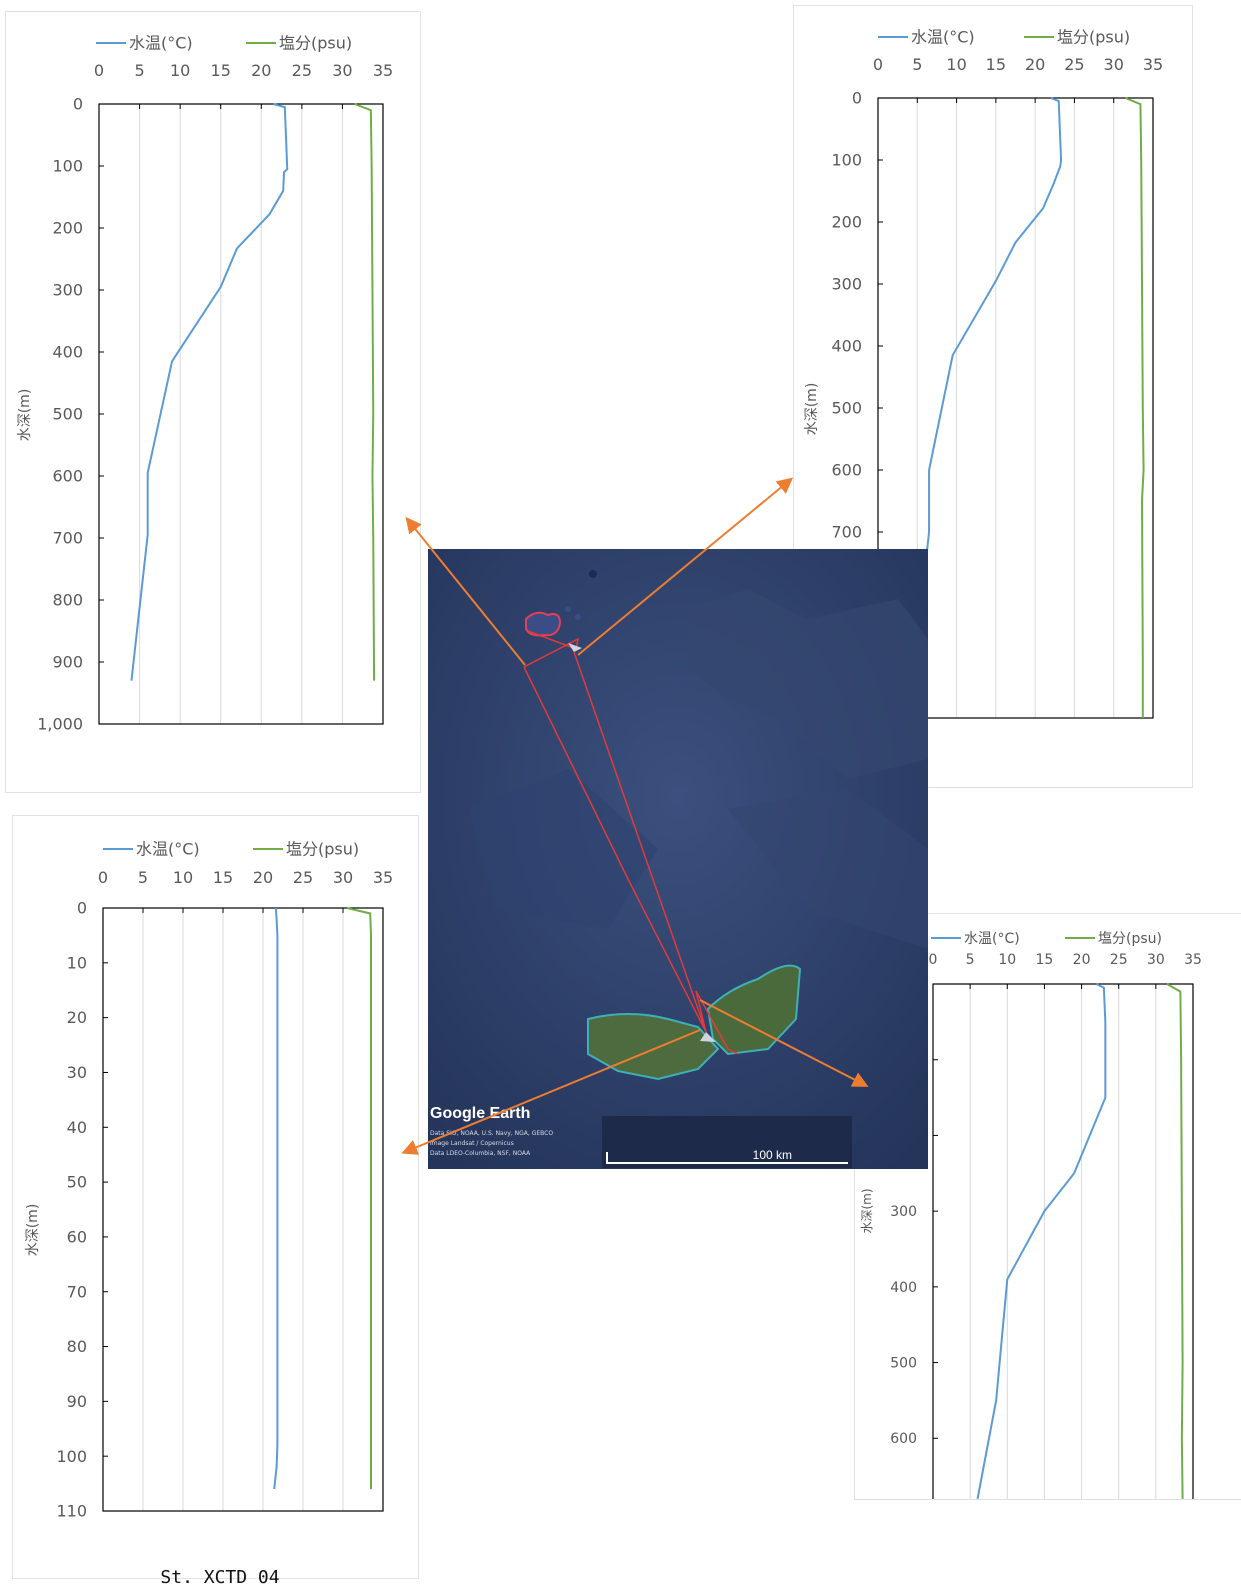 Image resolution: width=1241 pixels, height=1588 pixels. Describe the element at coordinates (492, 1133) in the screenshot. I see `map-credit-line: Data SIO, NOAA, U.S. Navy, NGA, GEBCO` at that location.